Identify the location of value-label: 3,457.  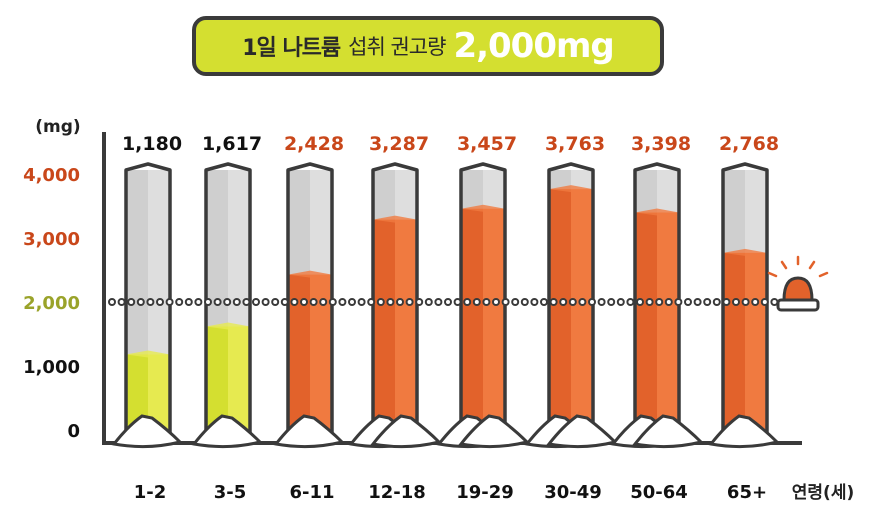
(487, 144).